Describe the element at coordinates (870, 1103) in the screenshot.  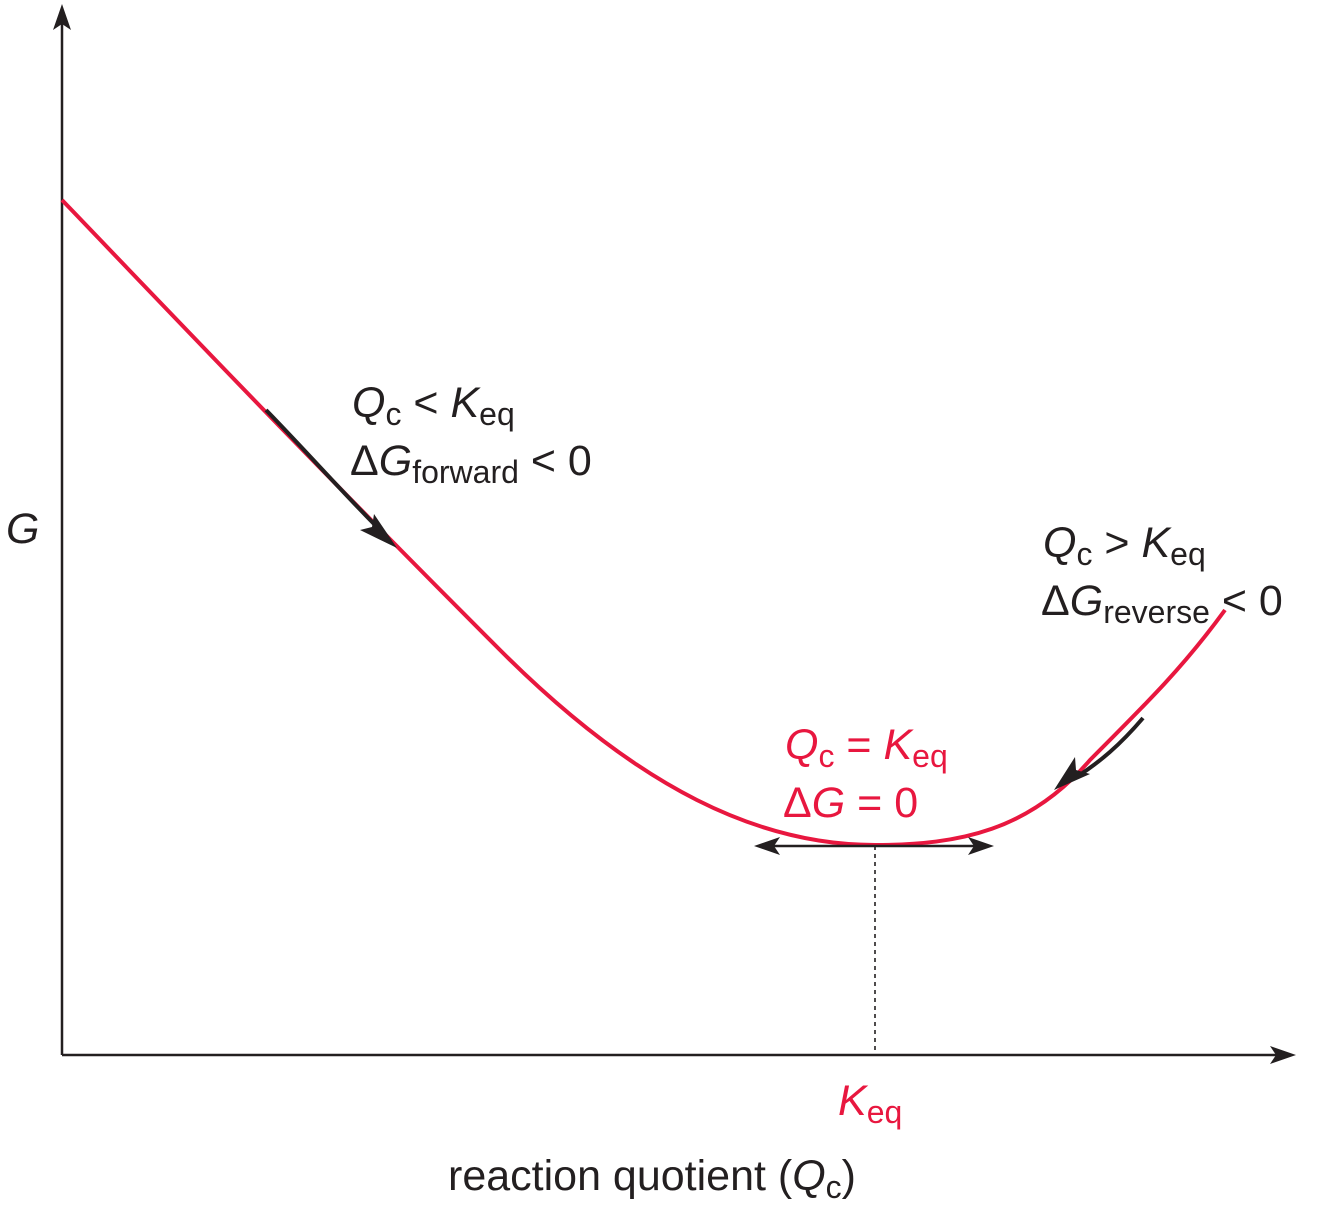
I see `x-tick-keq: Keq` at that location.